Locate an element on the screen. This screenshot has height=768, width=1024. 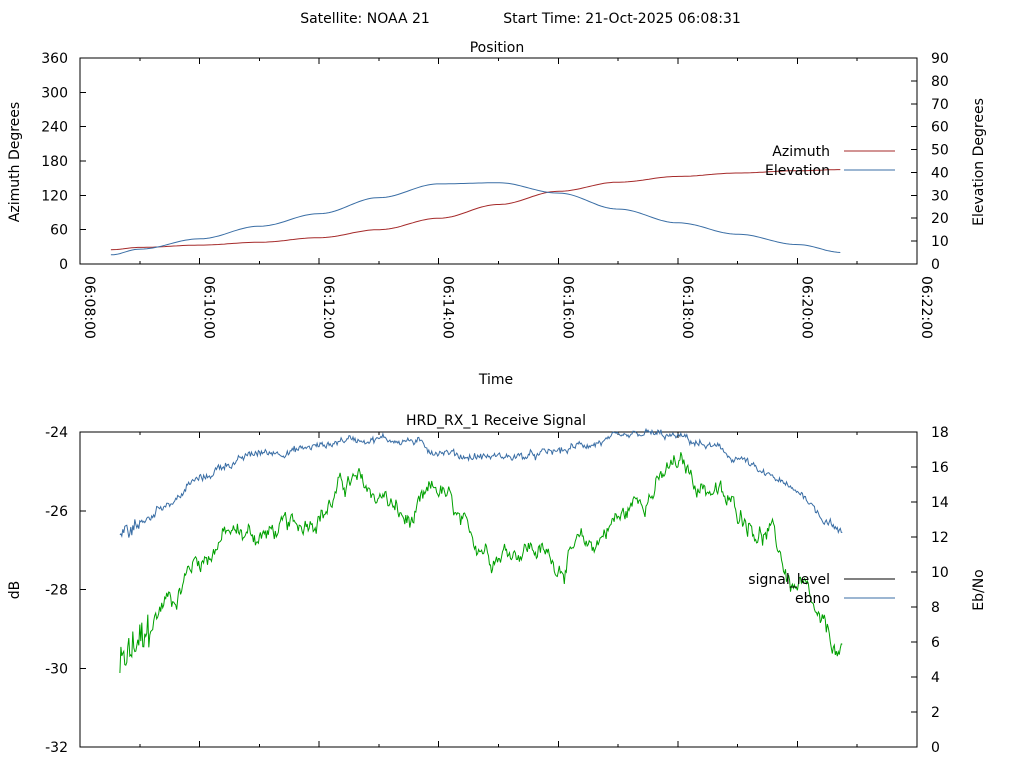
position-x-tick-label: 06:12:00 is located at coordinates (328, 307).